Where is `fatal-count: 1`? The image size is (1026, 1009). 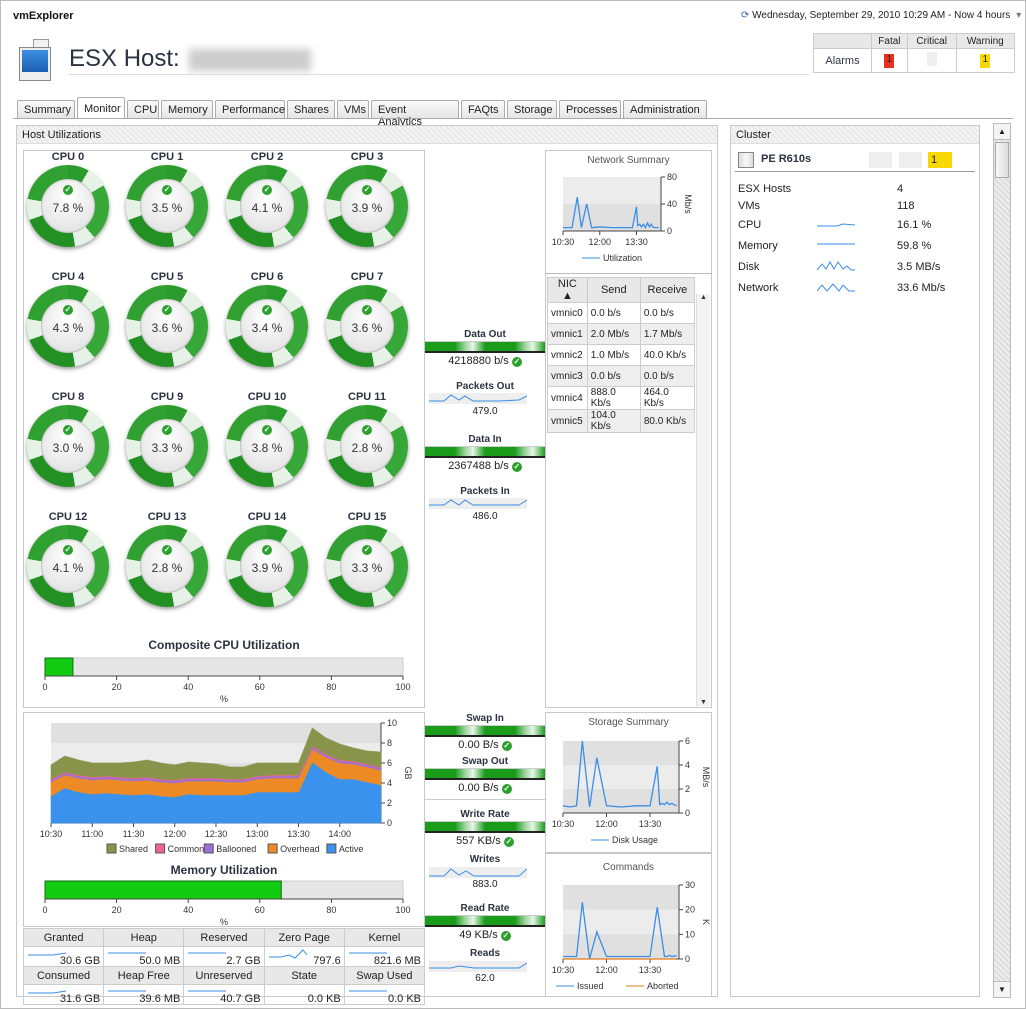
fatal-count: 1 is located at coordinates (889, 60).